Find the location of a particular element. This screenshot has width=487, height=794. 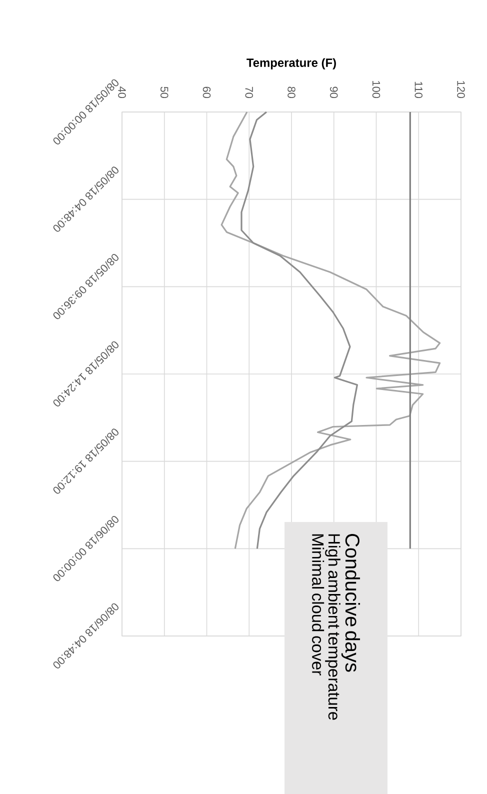

x-tick-label: 80 is located at coordinates (292, 92).